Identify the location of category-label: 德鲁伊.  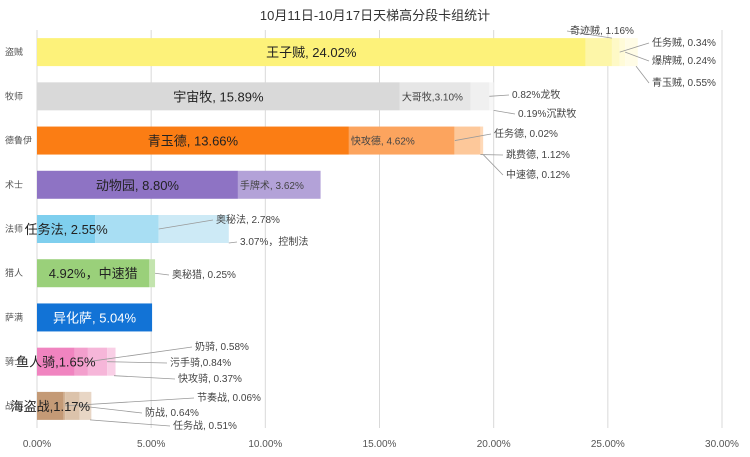
(18, 140).